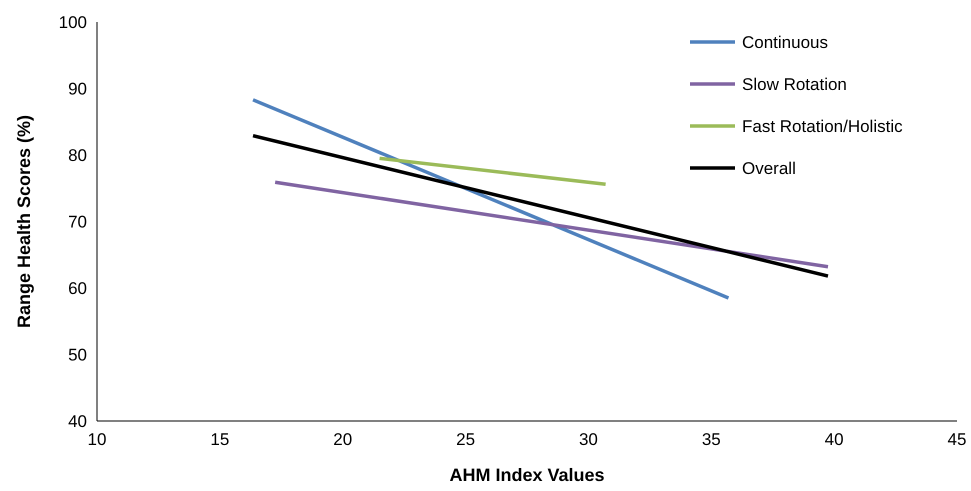 The image size is (971, 491). I want to click on x-tick-label: 10, so click(97, 439).